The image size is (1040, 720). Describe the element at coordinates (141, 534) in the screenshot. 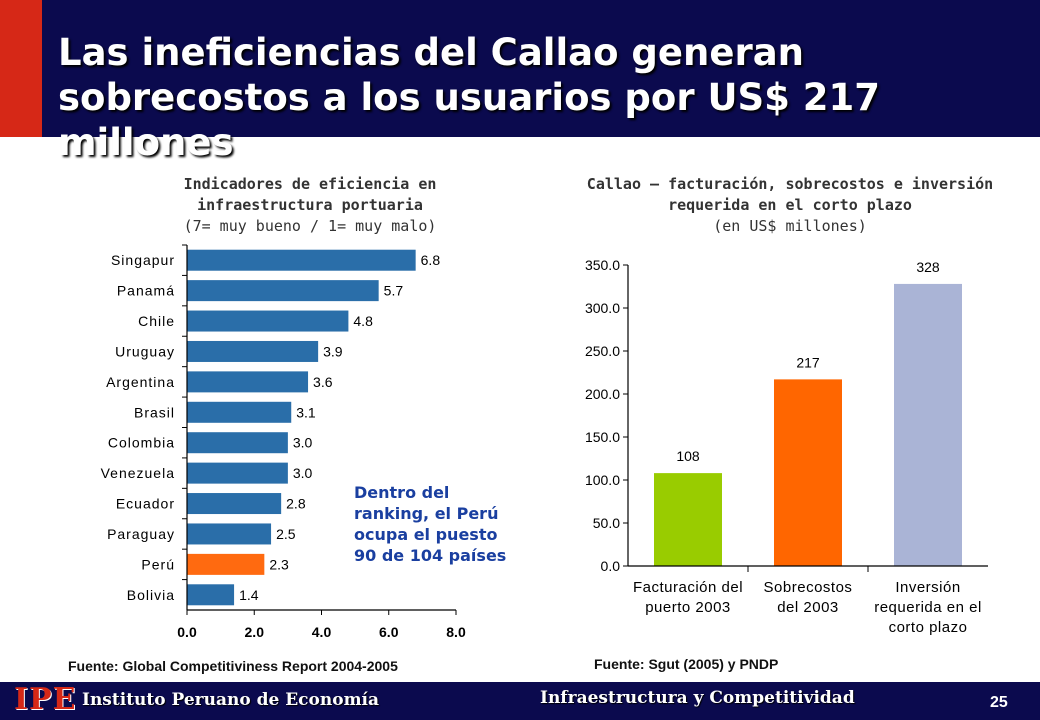

I see `category-label-9: Paraguay` at that location.